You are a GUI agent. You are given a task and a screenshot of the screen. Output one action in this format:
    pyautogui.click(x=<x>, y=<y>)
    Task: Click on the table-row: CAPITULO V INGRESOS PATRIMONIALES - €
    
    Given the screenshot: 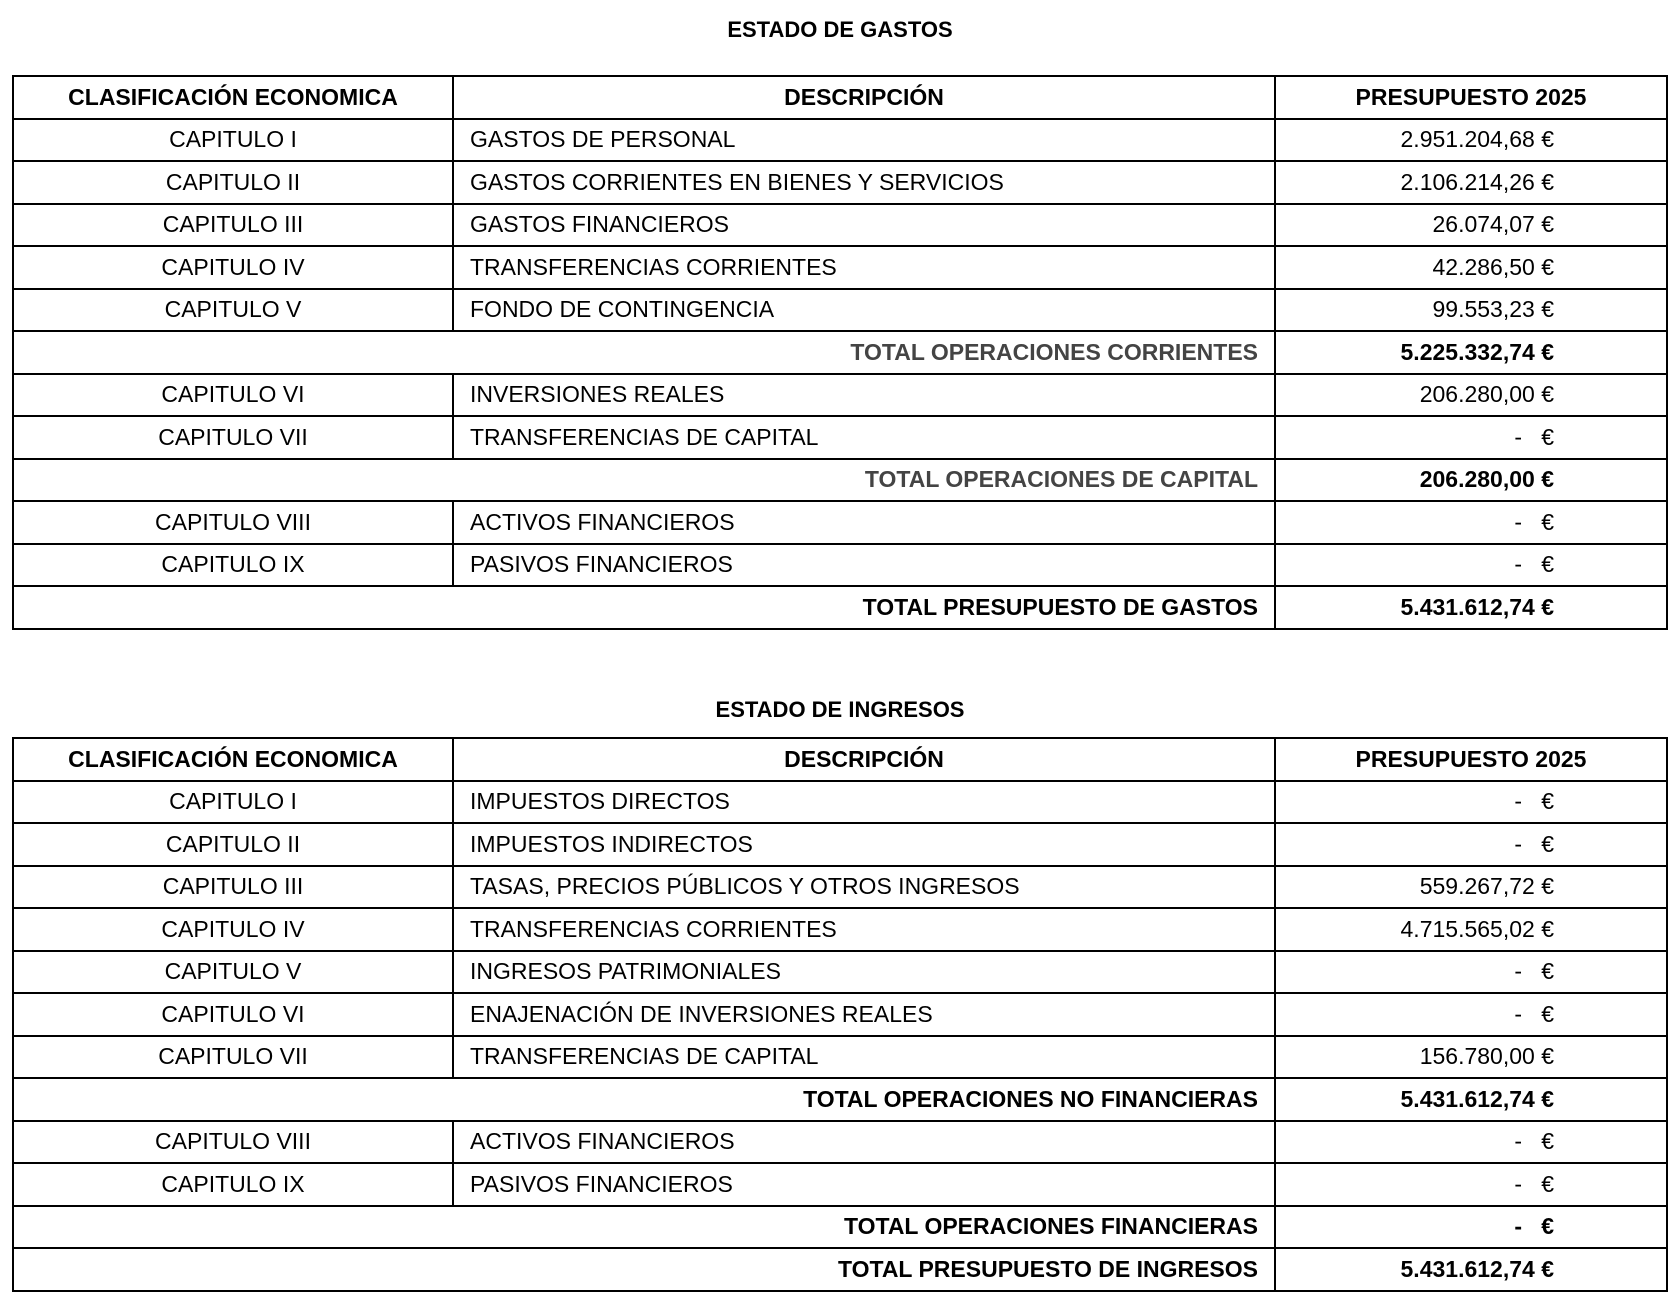 What is the action you would take?
    pyautogui.click(x=840, y=971)
    